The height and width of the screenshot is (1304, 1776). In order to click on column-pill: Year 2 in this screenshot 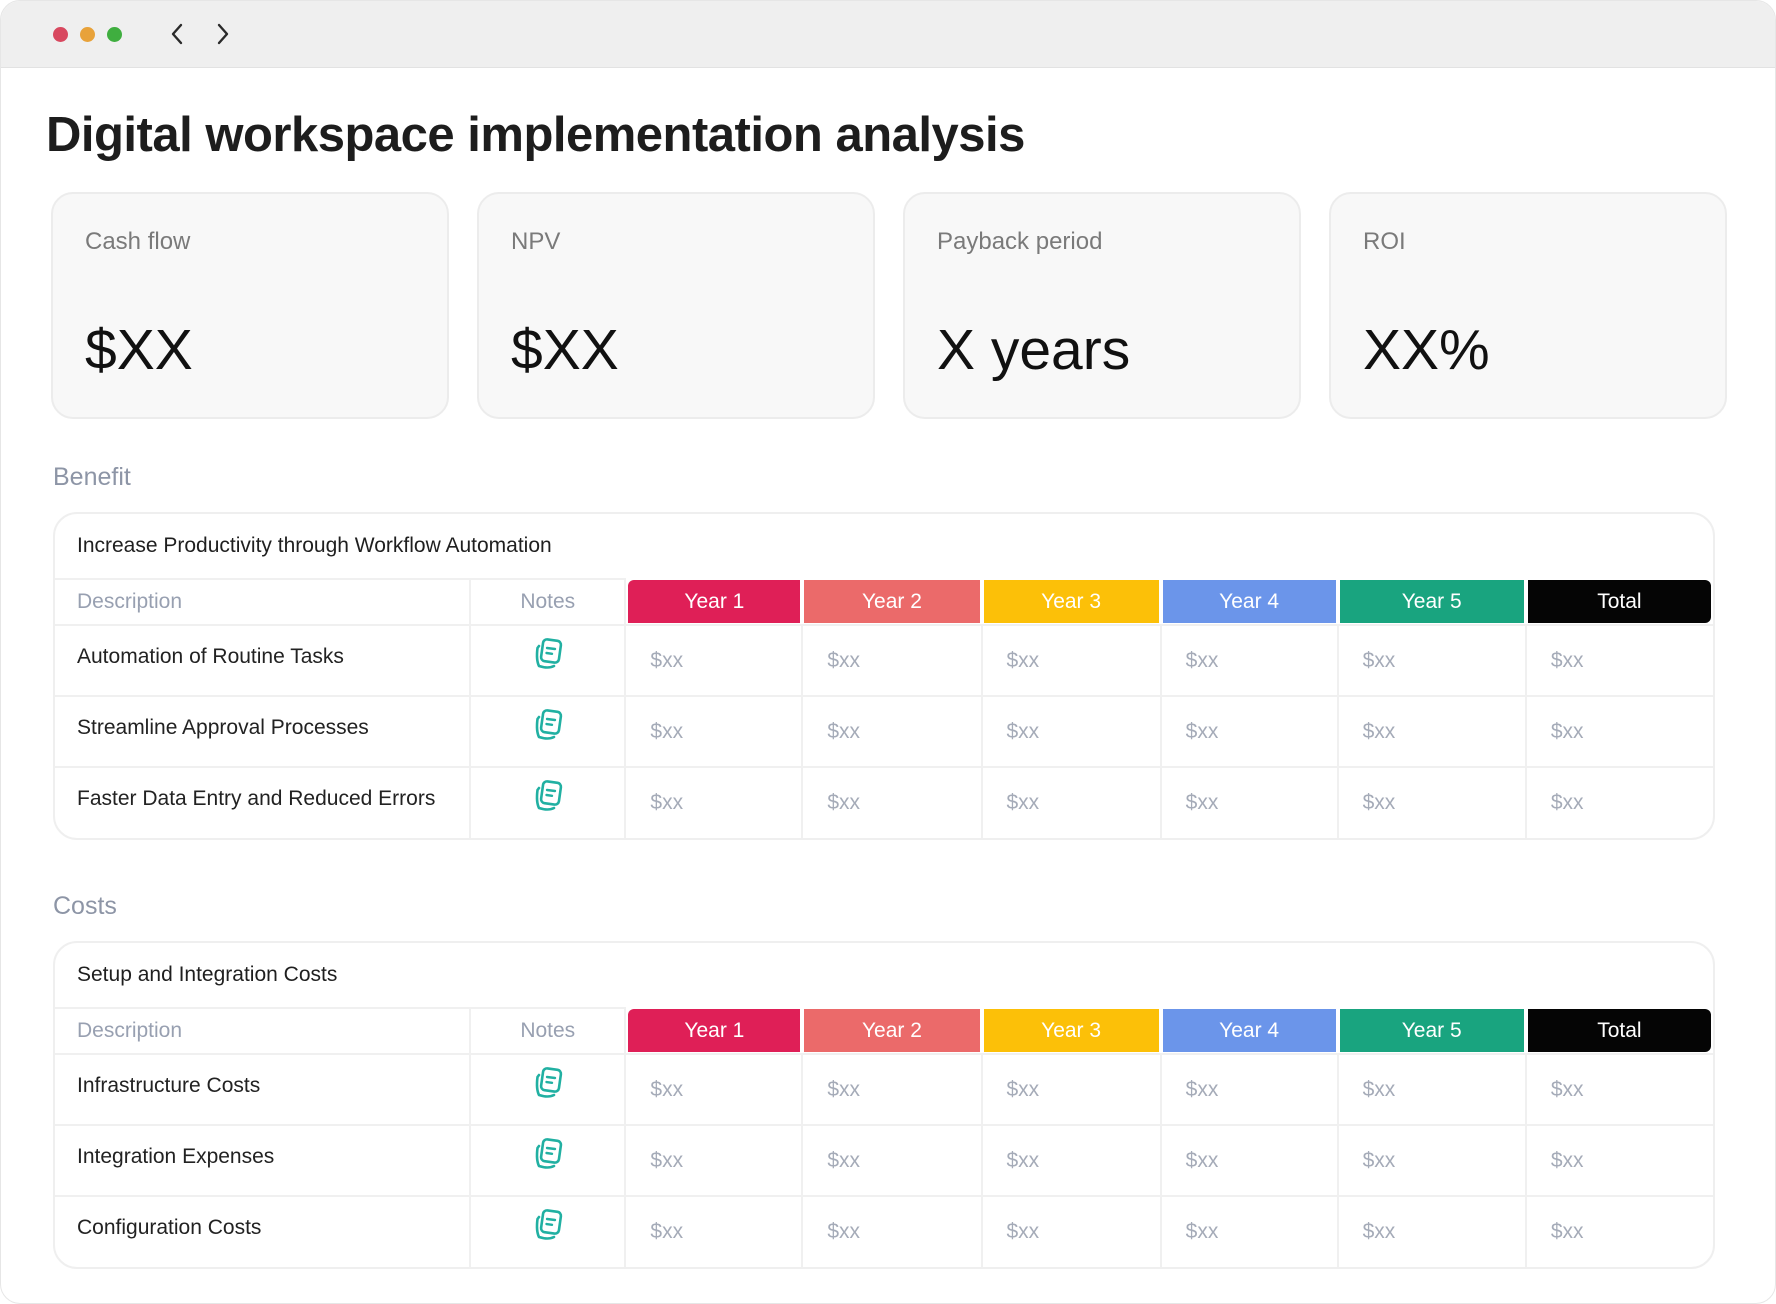, I will do `click(892, 601)`.